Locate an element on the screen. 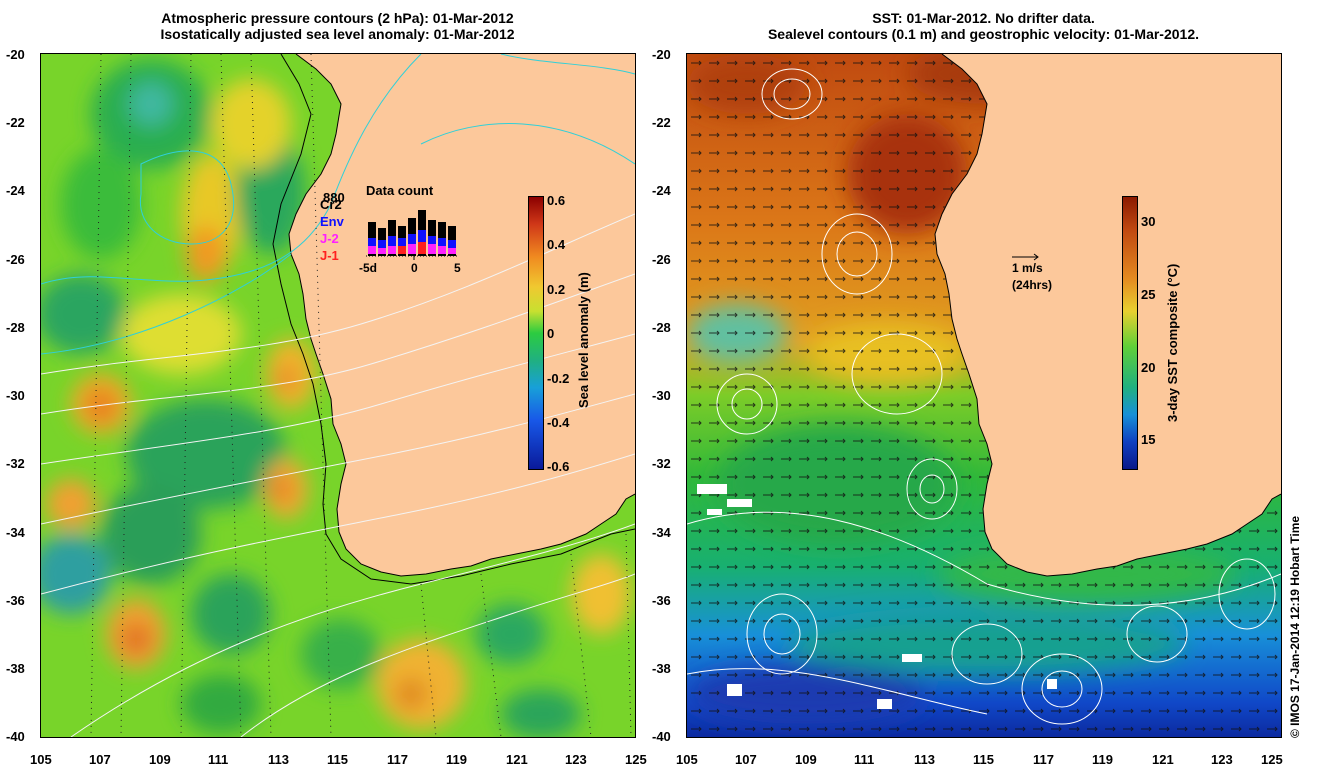 The image size is (1320, 780). sst-tick-20: 20 is located at coordinates (1148, 367).